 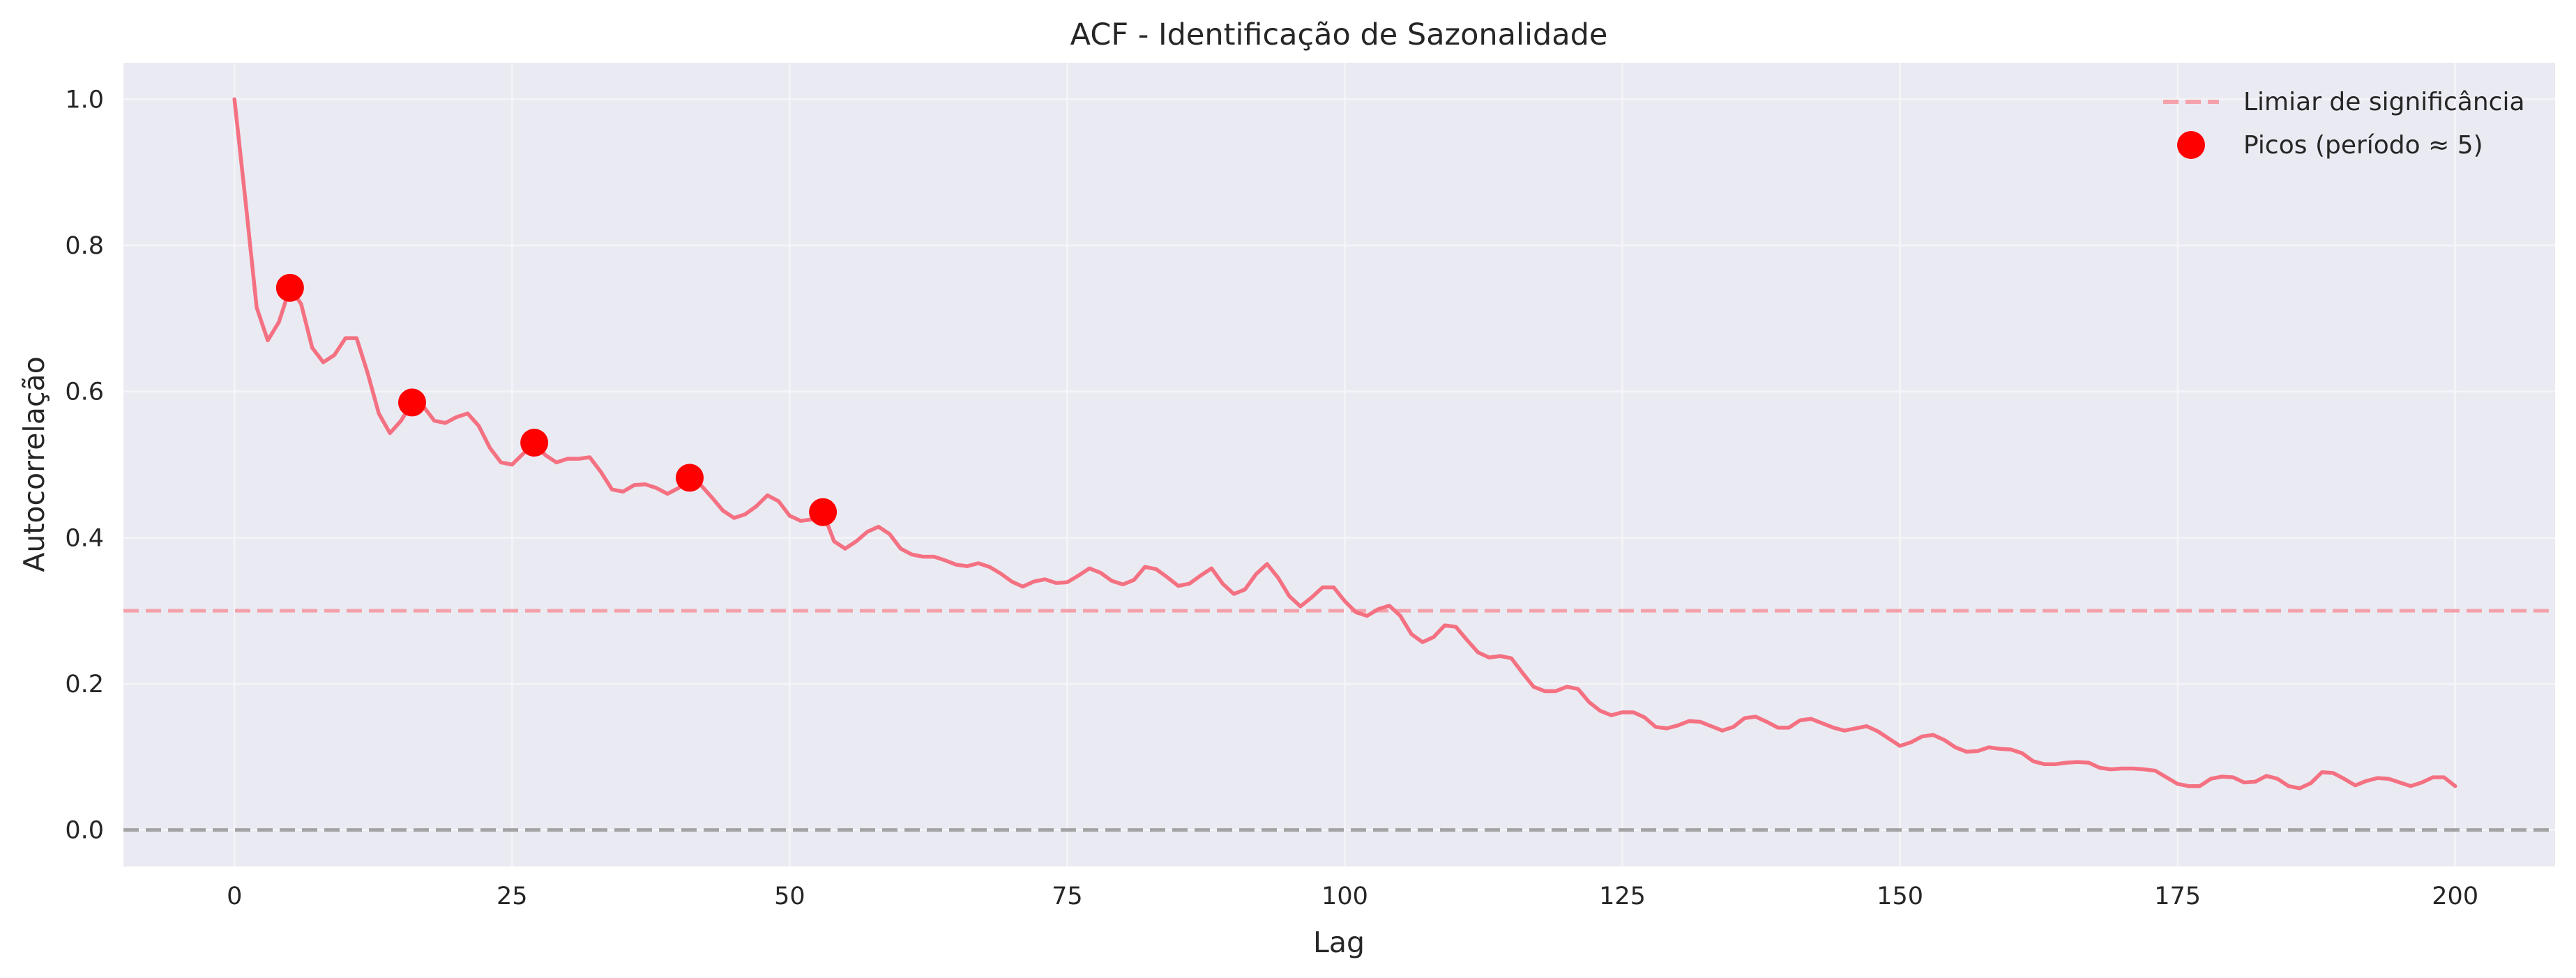 I want to click on y-axis-label: Autocorrelação, so click(x=34, y=464).